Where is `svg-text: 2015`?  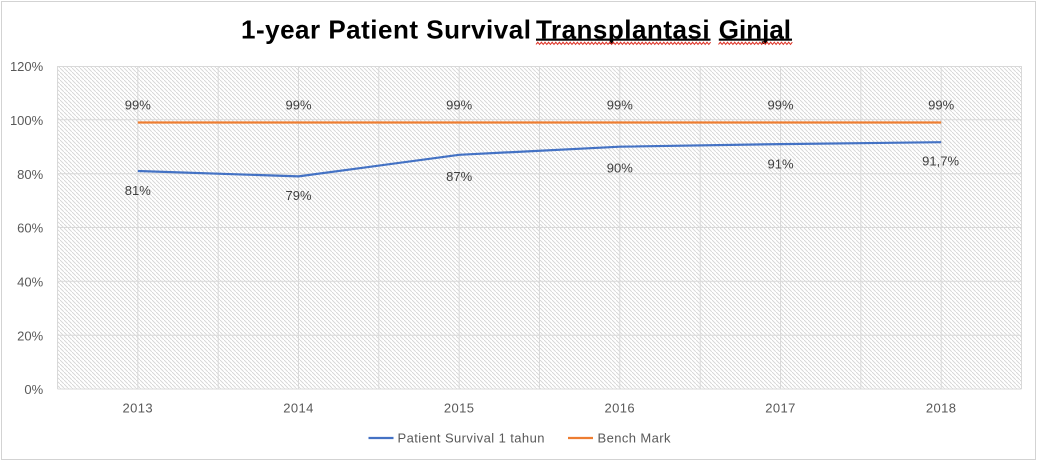 svg-text: 2015 is located at coordinates (459, 407).